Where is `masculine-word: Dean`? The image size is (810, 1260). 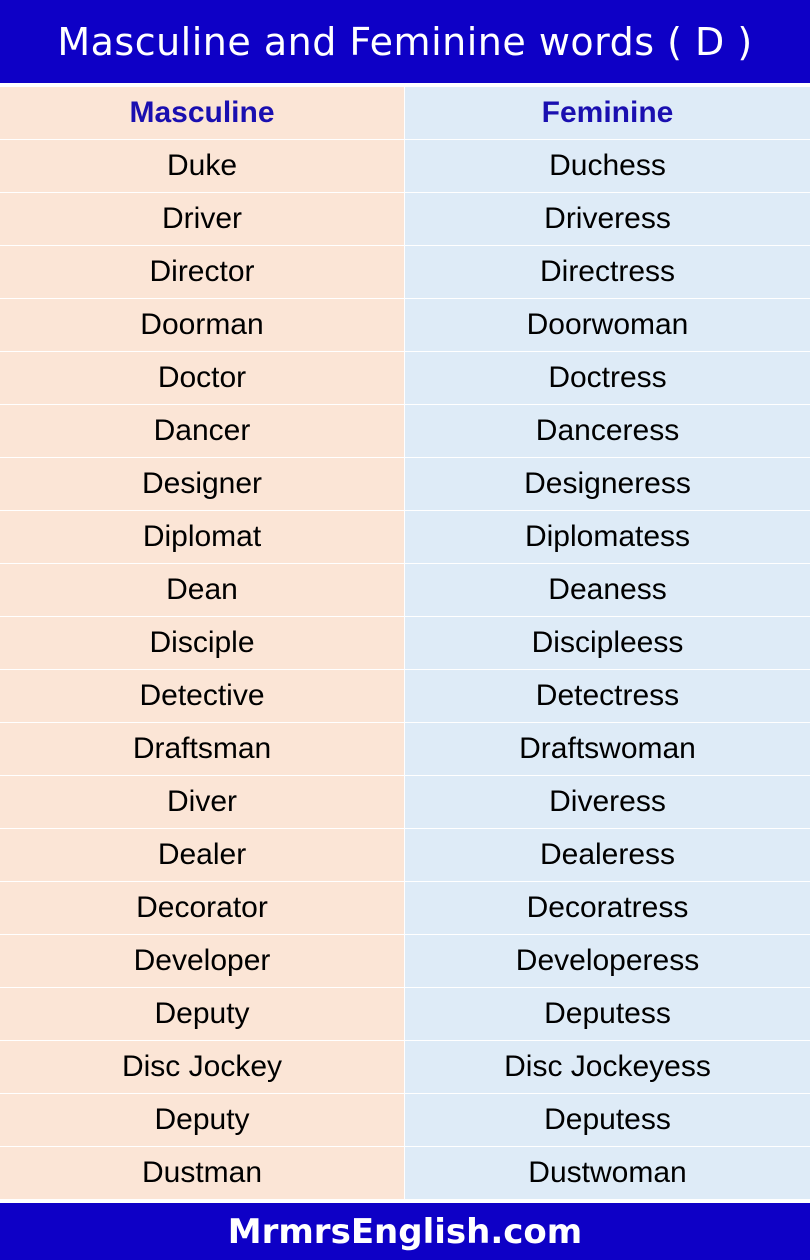 masculine-word: Dean is located at coordinates (202, 590).